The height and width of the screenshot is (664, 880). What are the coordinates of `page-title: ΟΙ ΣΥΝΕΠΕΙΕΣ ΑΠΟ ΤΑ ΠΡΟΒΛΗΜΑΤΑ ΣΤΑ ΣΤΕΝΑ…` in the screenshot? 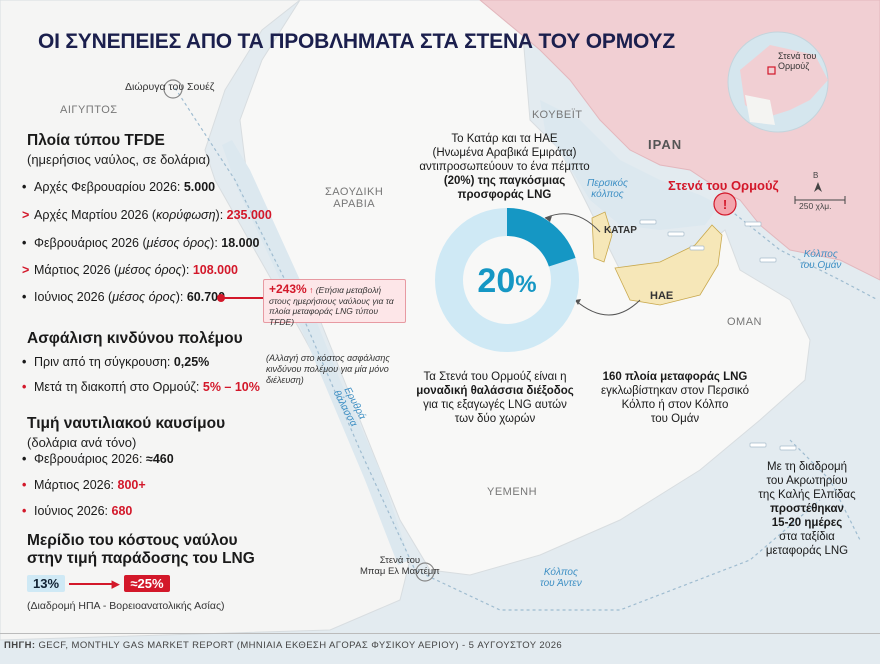 It's located at (356, 41).